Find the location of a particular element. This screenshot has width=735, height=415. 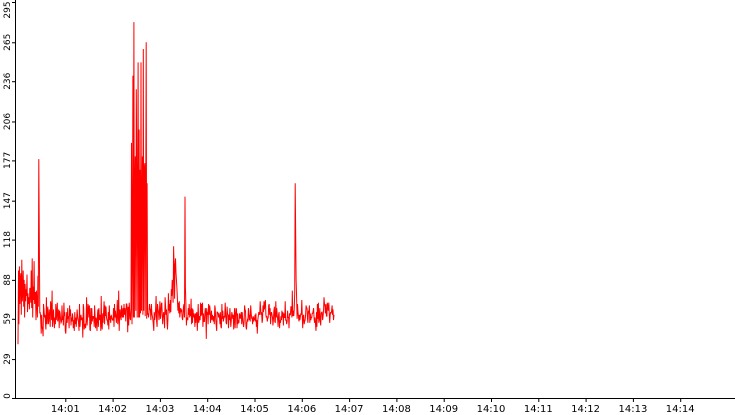

x-tick-label: 14:07 is located at coordinates (349, 409).